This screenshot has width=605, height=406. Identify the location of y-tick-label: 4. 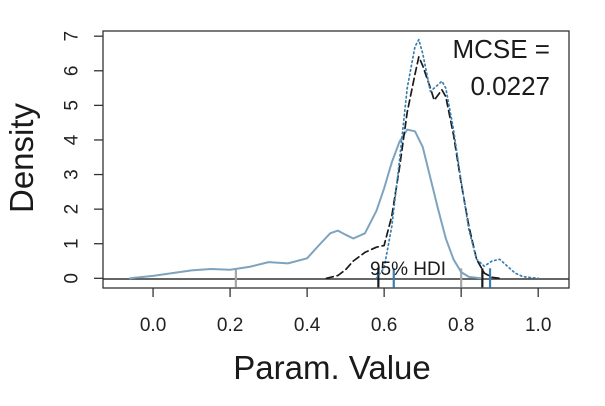
(72, 139).